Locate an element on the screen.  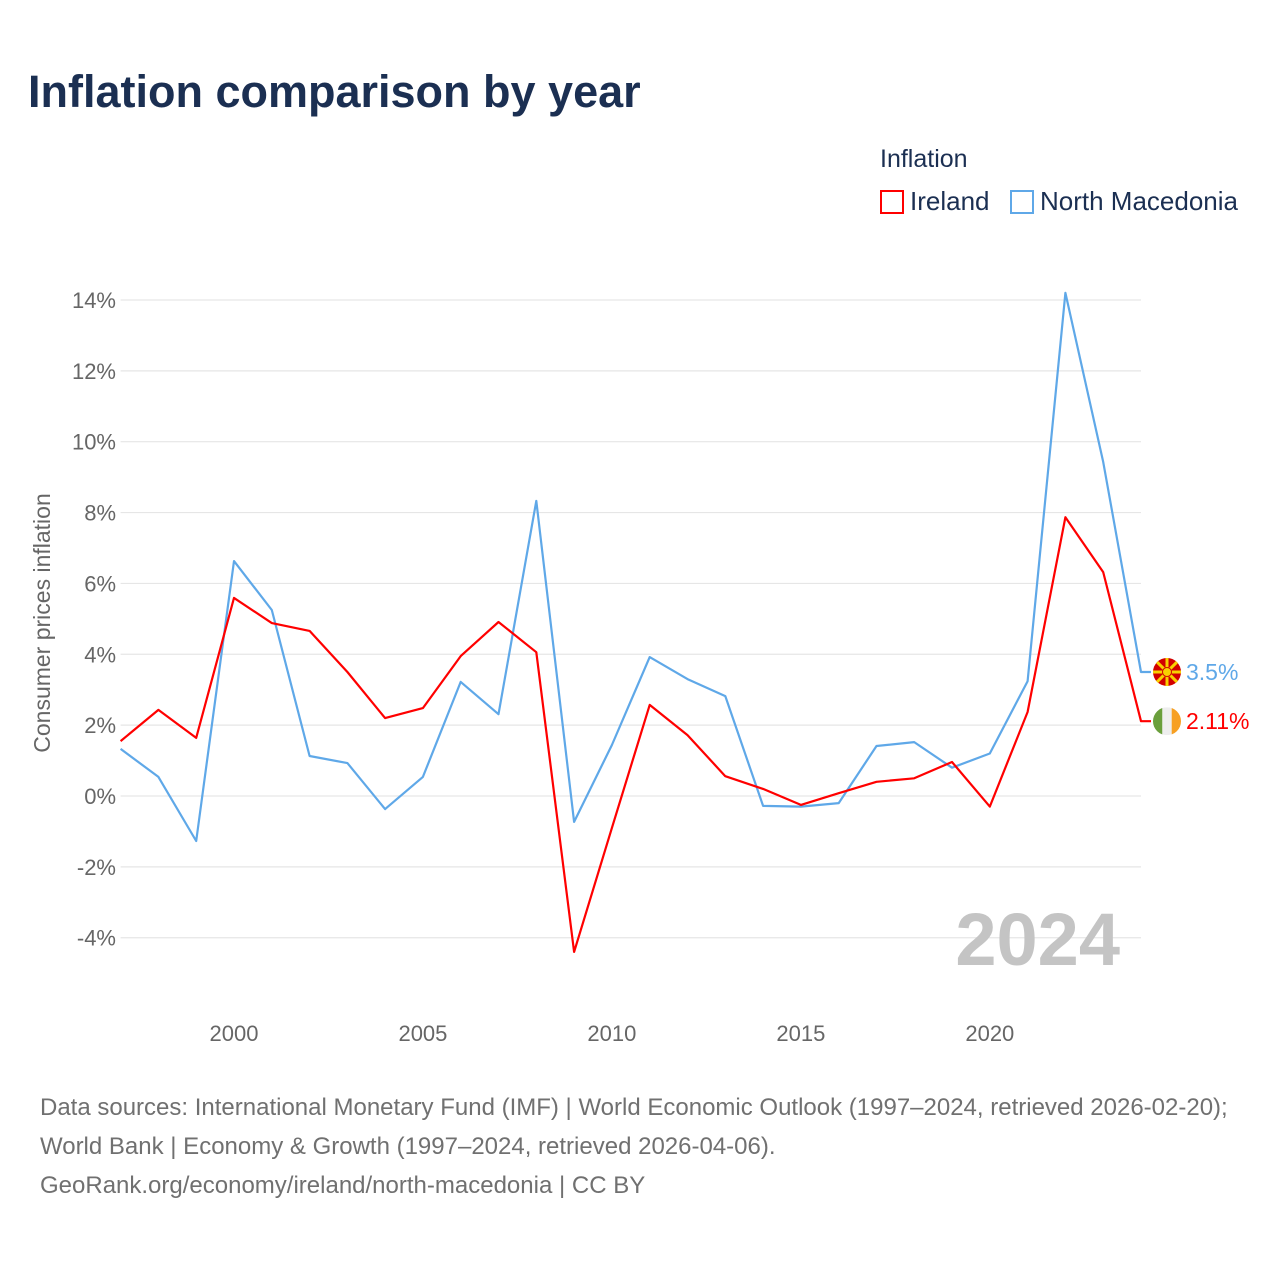
page-title: Inflation comparison by year is located at coordinates (334, 91).